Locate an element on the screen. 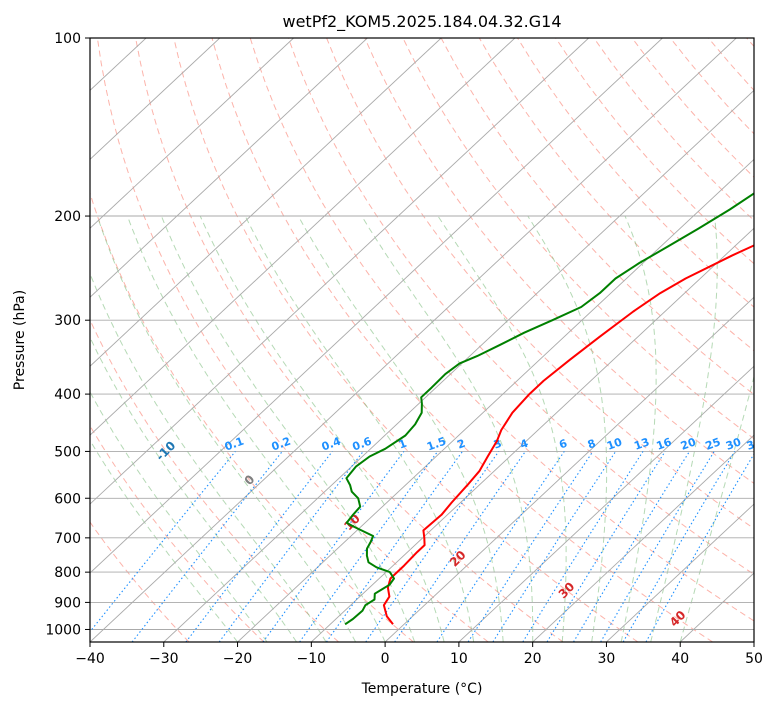 This screenshot has width=775, height=712. mixing-ratio-label: 0.6 is located at coordinates (362, 444).